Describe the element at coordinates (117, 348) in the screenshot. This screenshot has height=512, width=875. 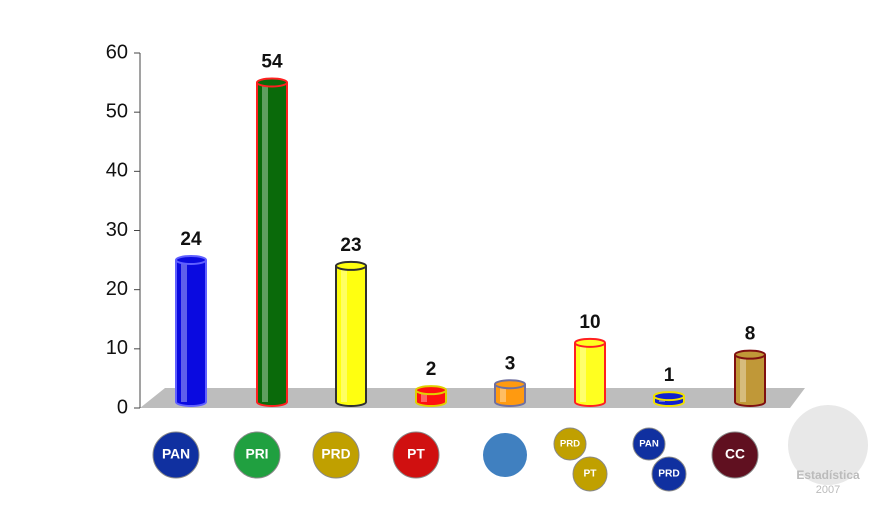
I see `y-tick-label: 10` at that location.